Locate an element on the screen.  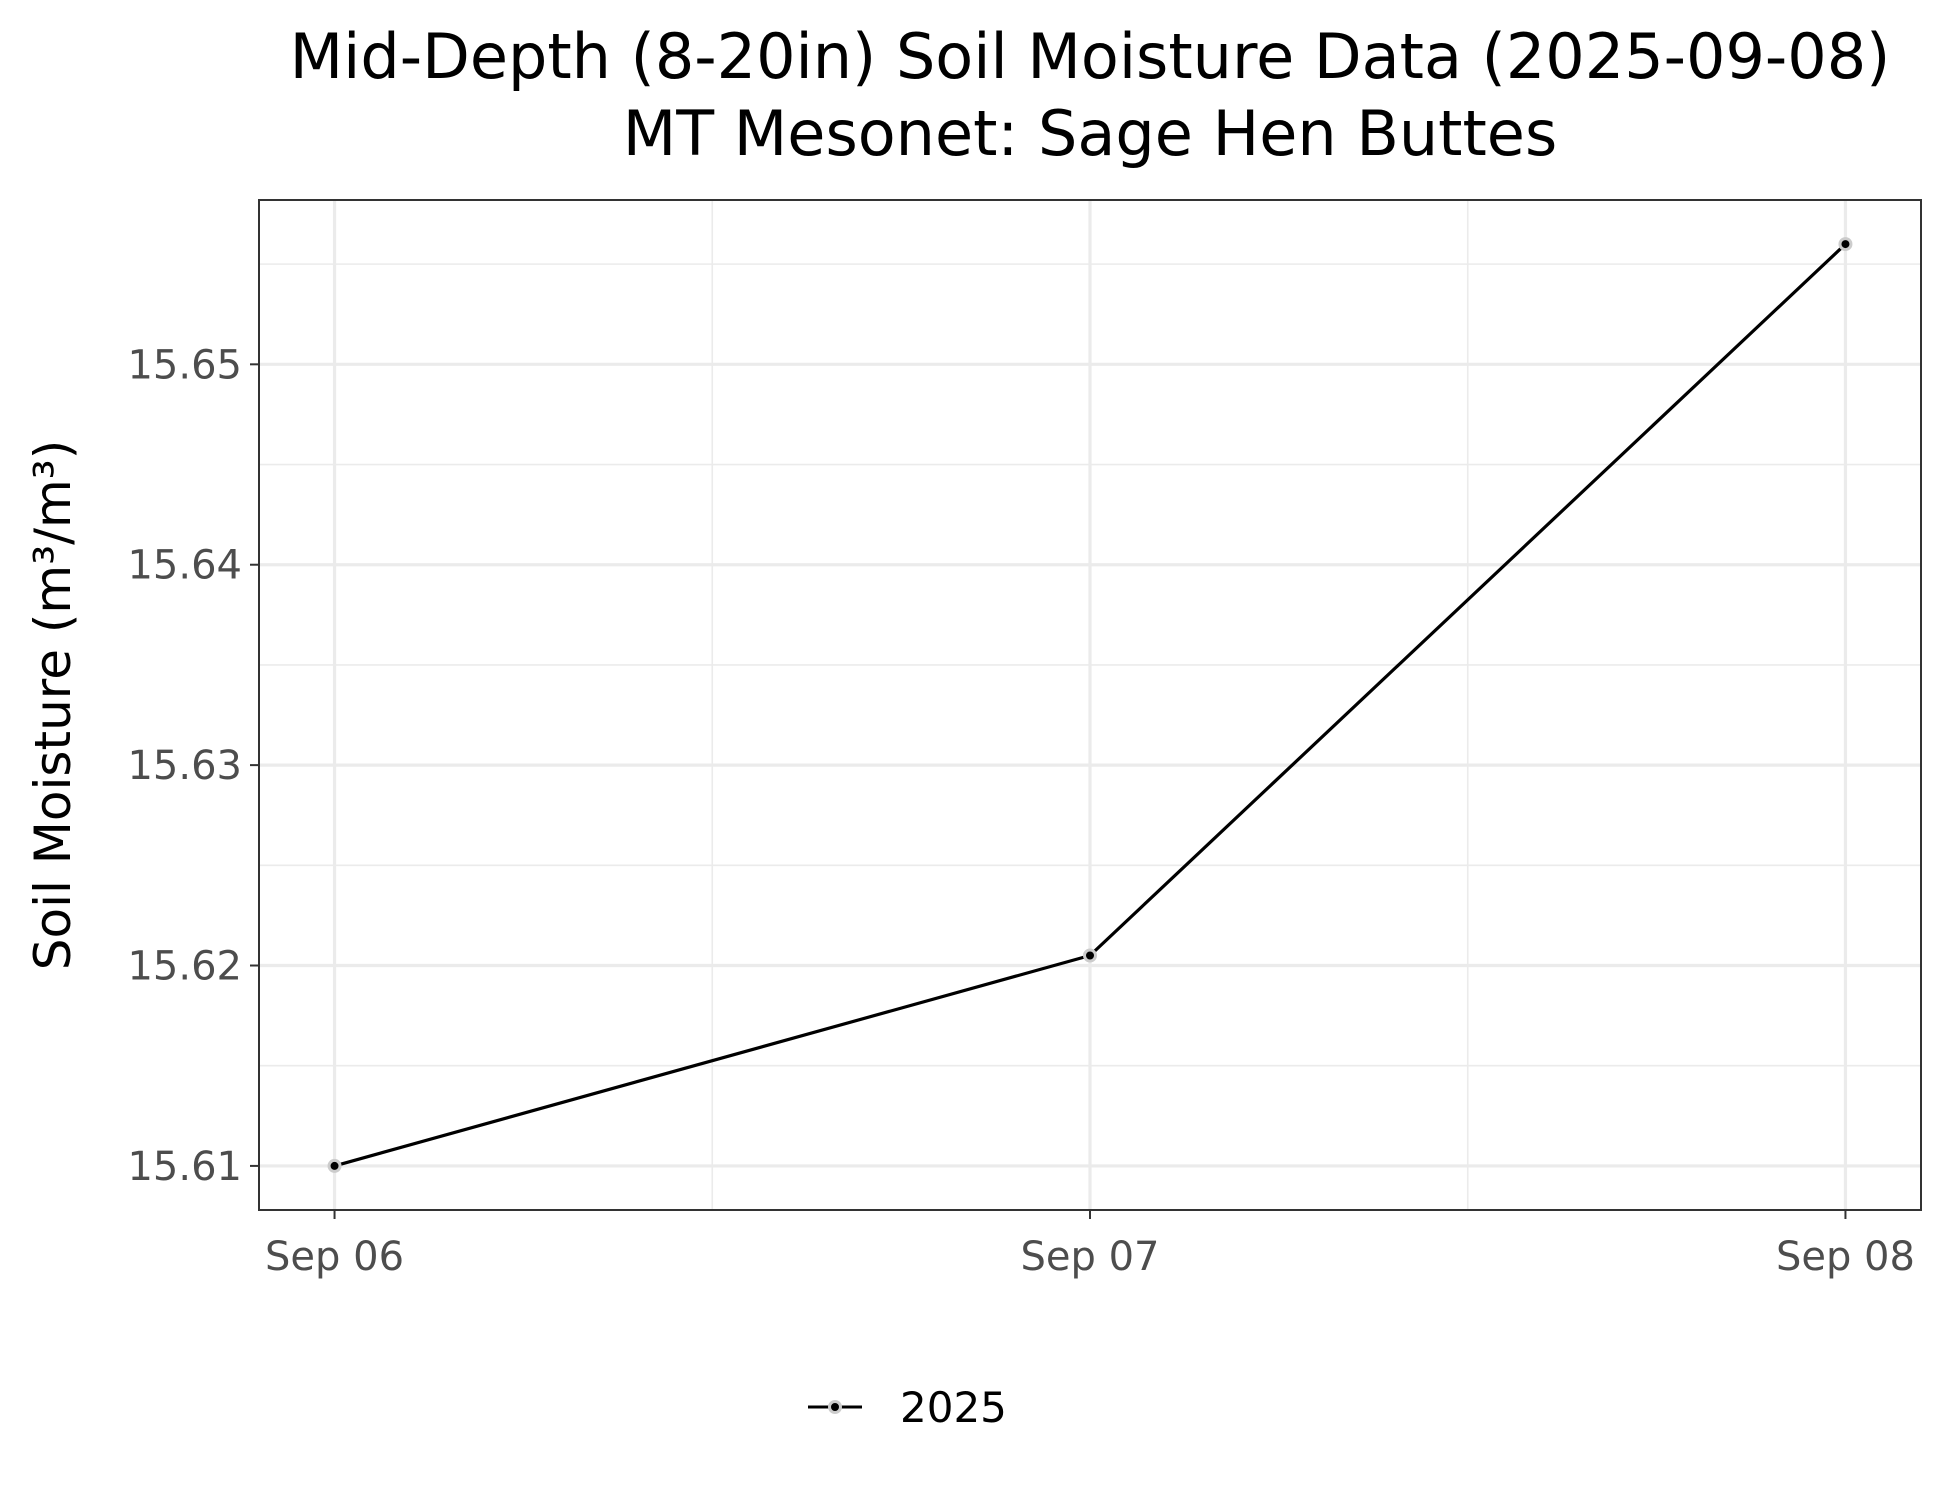
x-axis-ticks: Sep 06 Sep 07 Sep 08 is located at coordinates (1090, 1245).